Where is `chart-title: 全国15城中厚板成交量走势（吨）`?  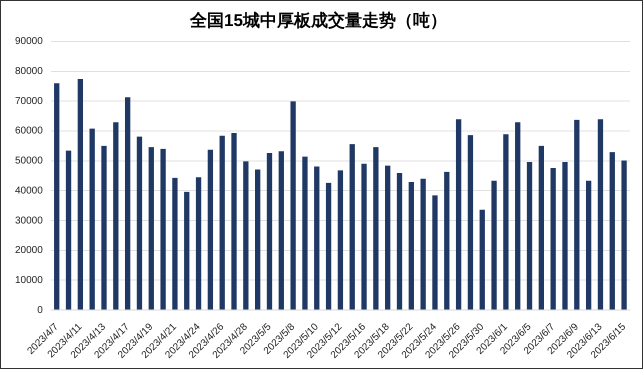 chart-title: 全国15城中厚板成交量走势（吨） is located at coordinates (318, 20).